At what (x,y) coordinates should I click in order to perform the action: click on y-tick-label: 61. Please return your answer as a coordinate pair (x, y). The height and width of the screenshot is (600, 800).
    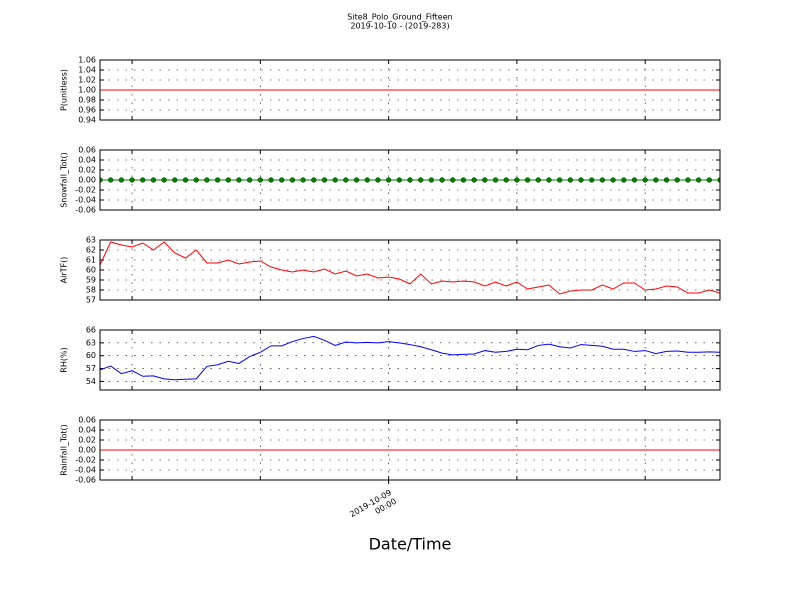
    Looking at the image, I should click on (91, 260).